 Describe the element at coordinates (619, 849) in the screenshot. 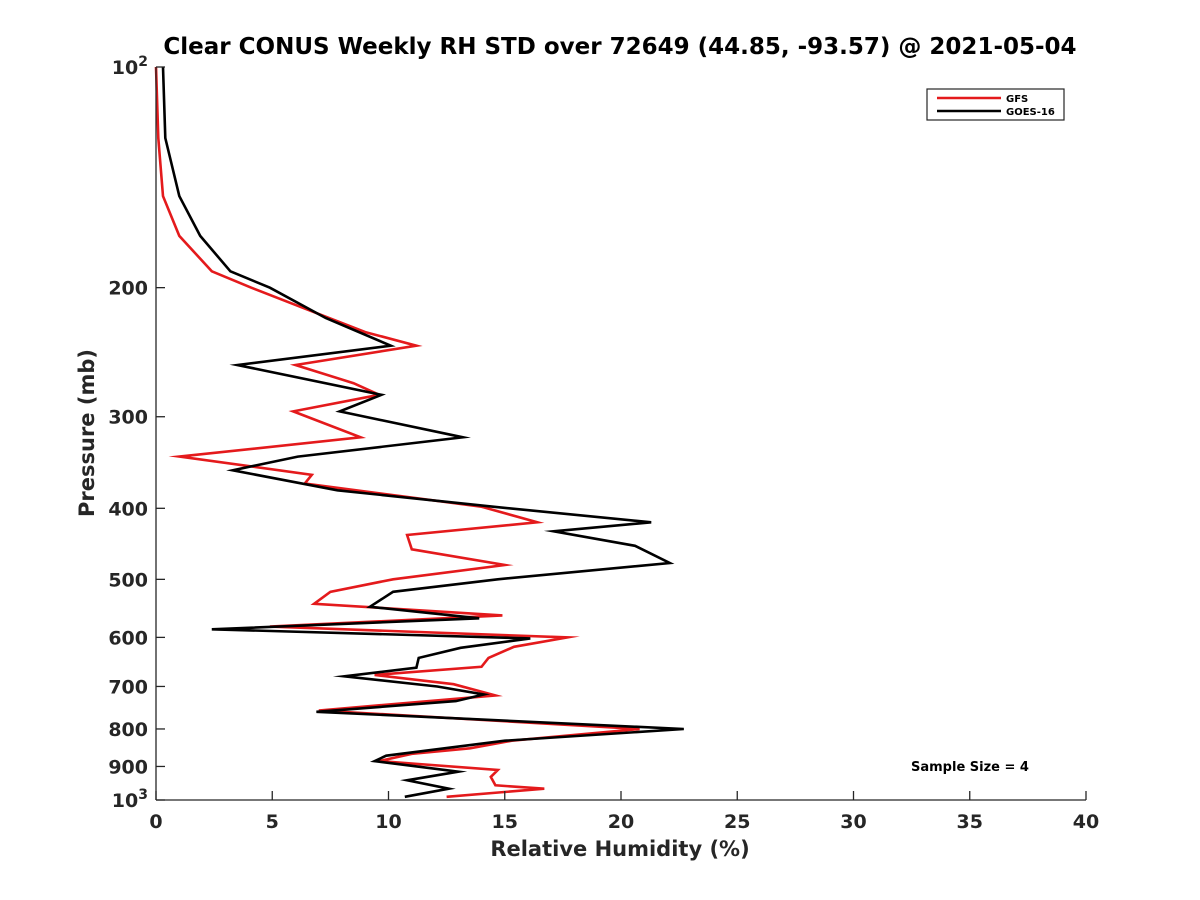

I see `x-axis-title: Relative Humidity (%)` at that location.